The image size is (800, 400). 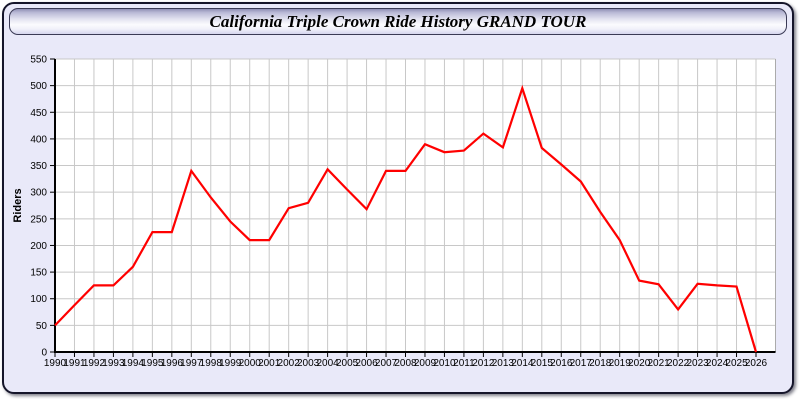 I want to click on svg-text: 1995, so click(x=152, y=363).